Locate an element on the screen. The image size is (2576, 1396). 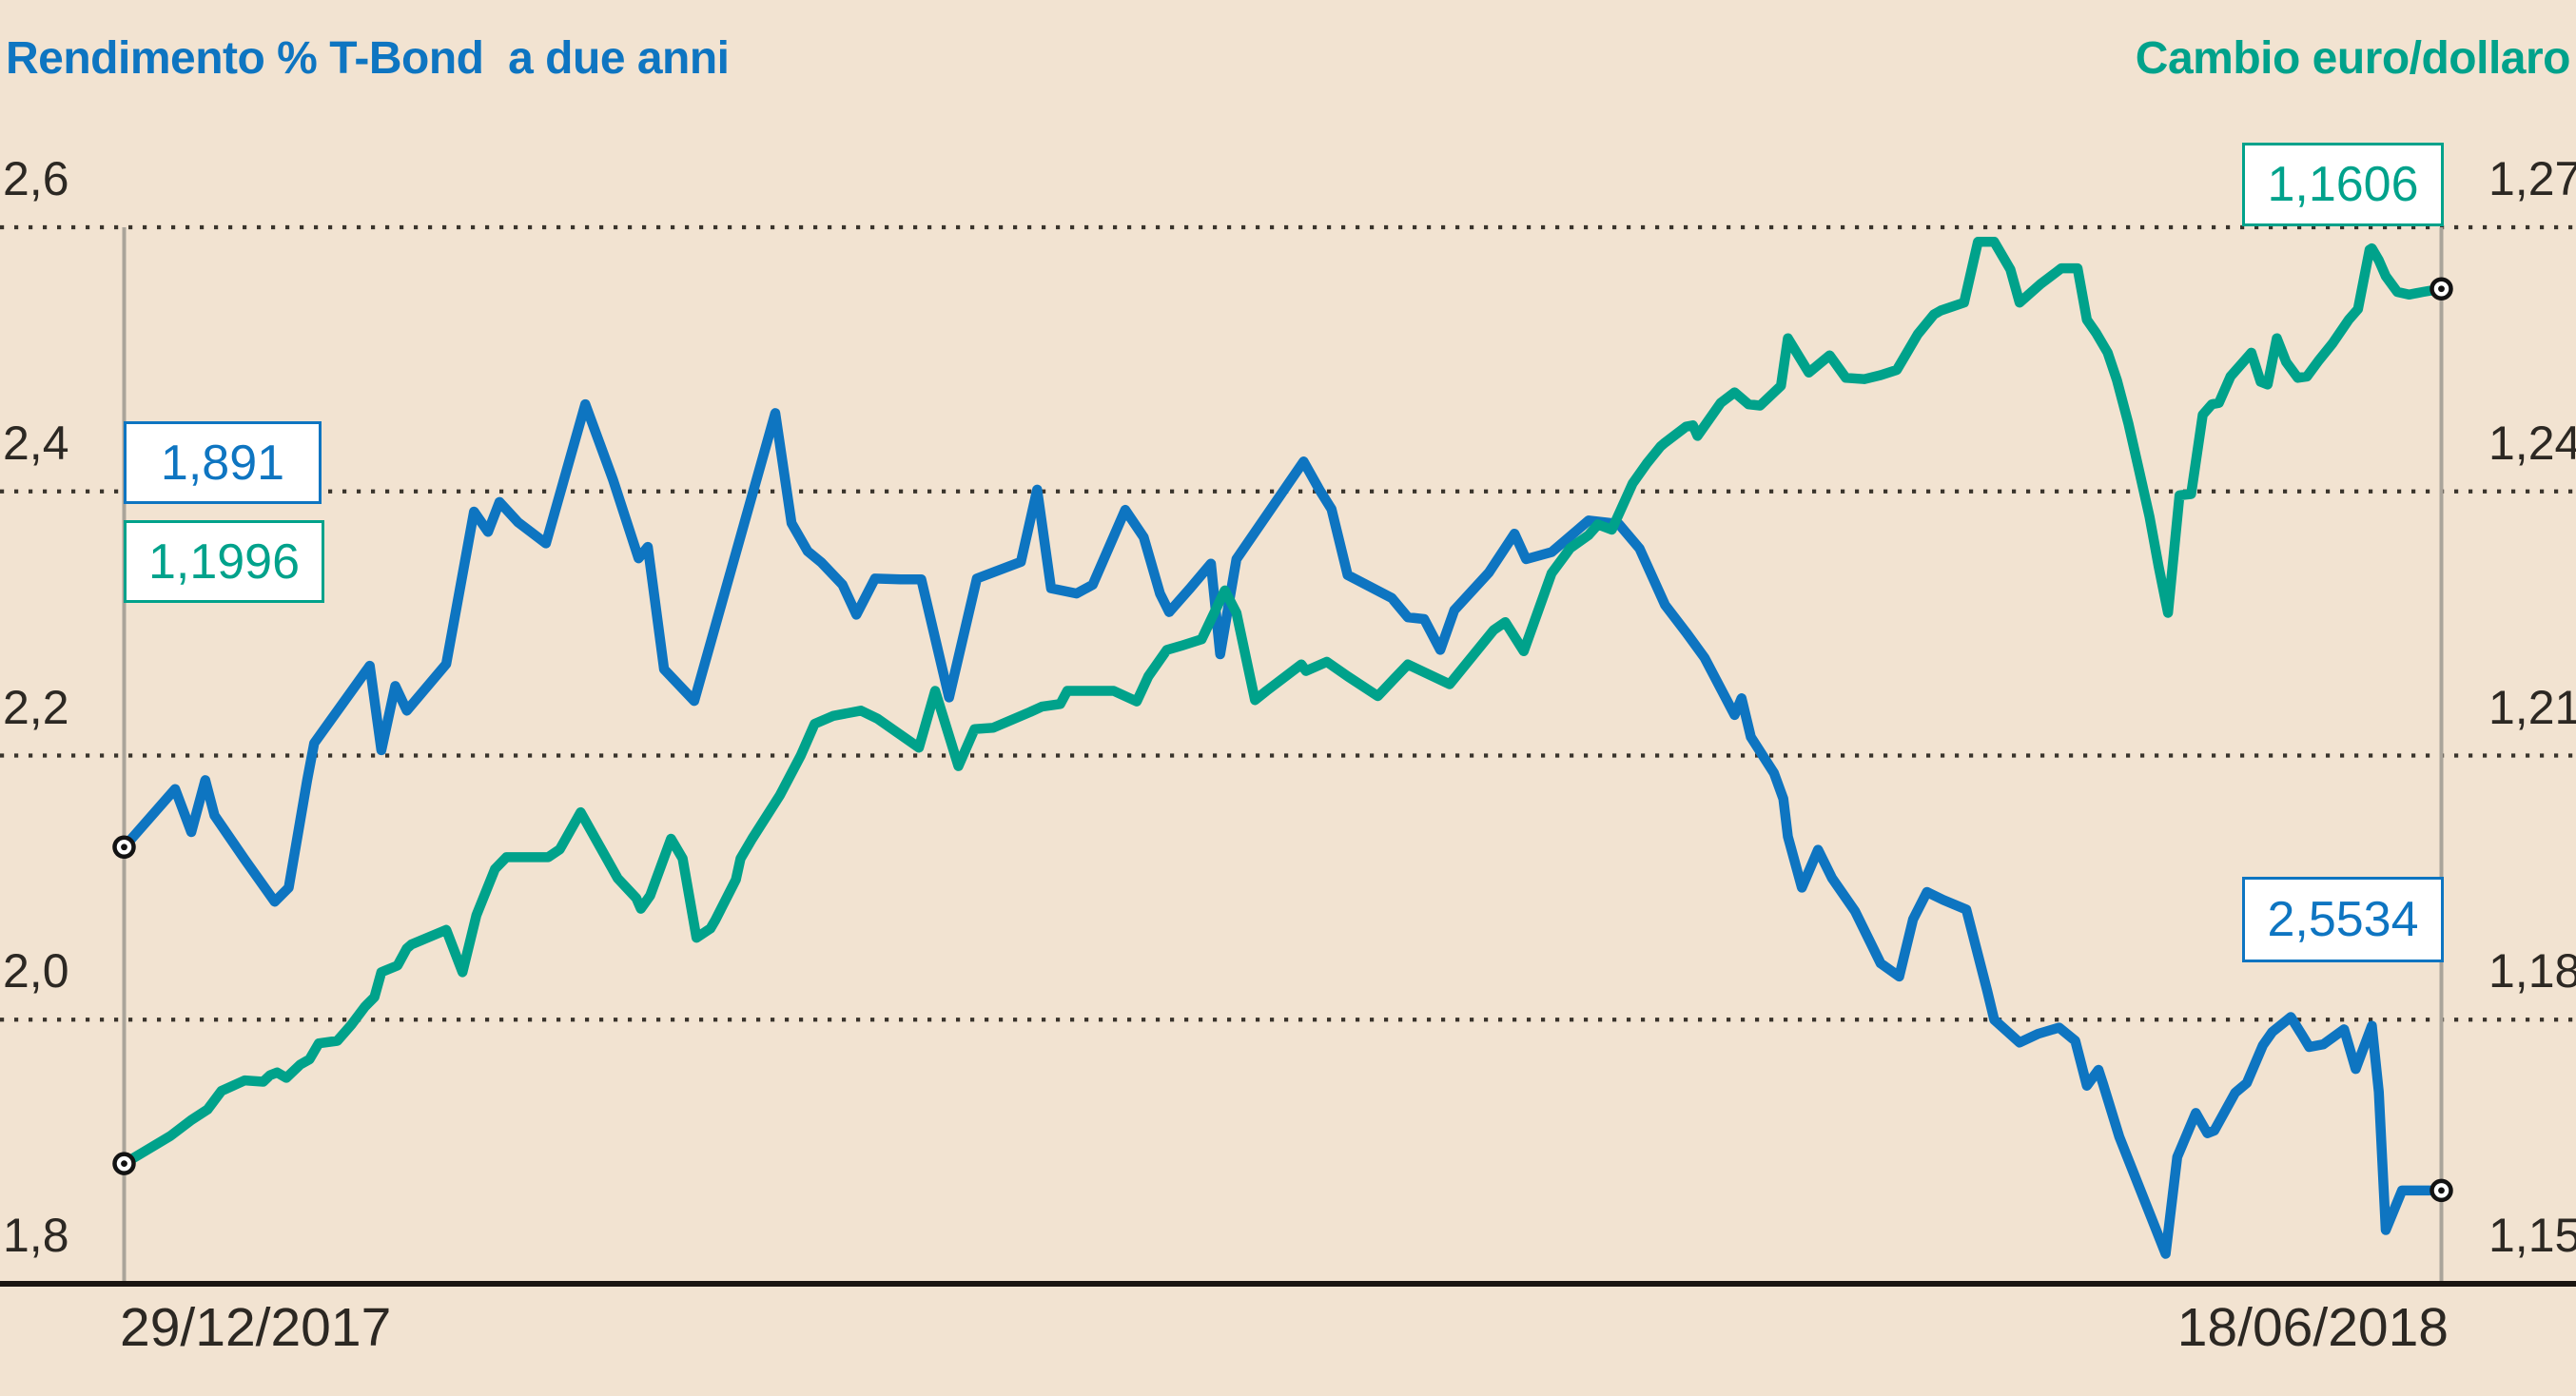
y-axis-left-tick-label: 2,6 is located at coordinates (36, 178).